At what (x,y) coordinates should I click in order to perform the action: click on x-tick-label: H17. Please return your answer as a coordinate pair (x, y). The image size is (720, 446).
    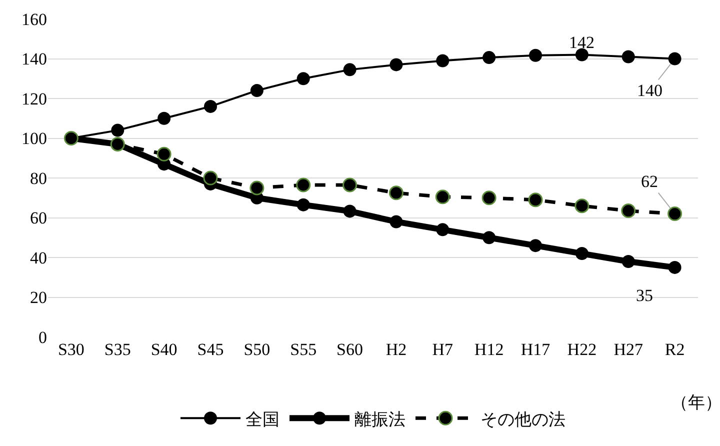
    Looking at the image, I should click on (535, 349).